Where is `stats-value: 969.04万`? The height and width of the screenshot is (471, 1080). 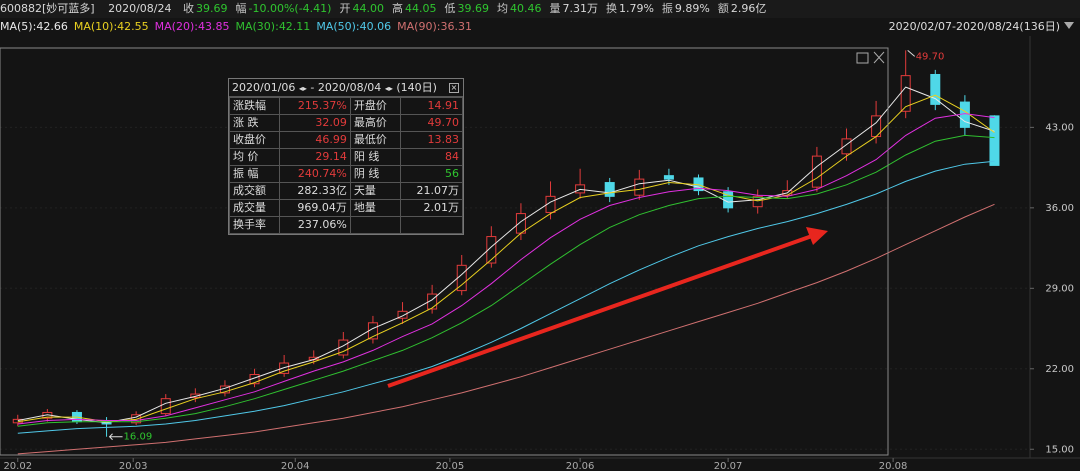
stats-value: 969.04万 is located at coordinates (315, 208).